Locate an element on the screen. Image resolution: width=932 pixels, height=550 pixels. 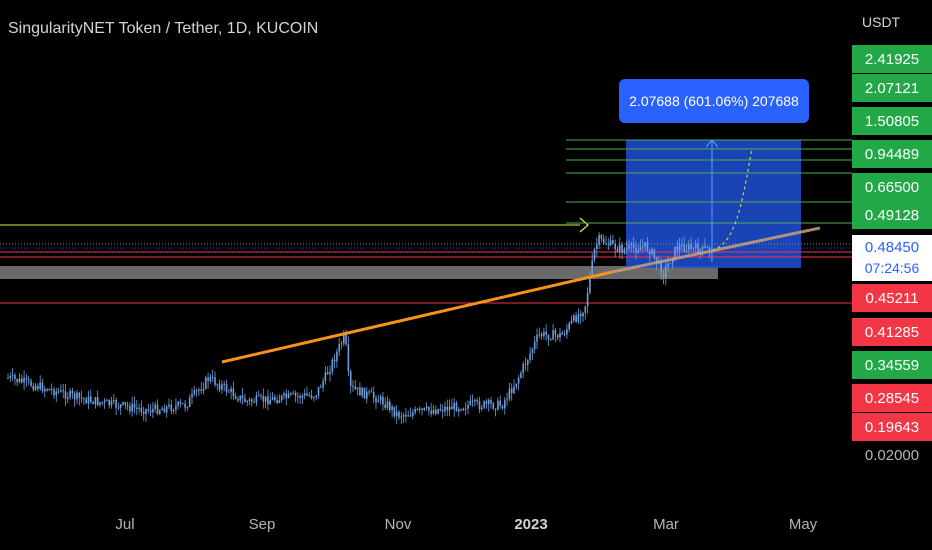
projection-path is located at coordinates (732, 199).